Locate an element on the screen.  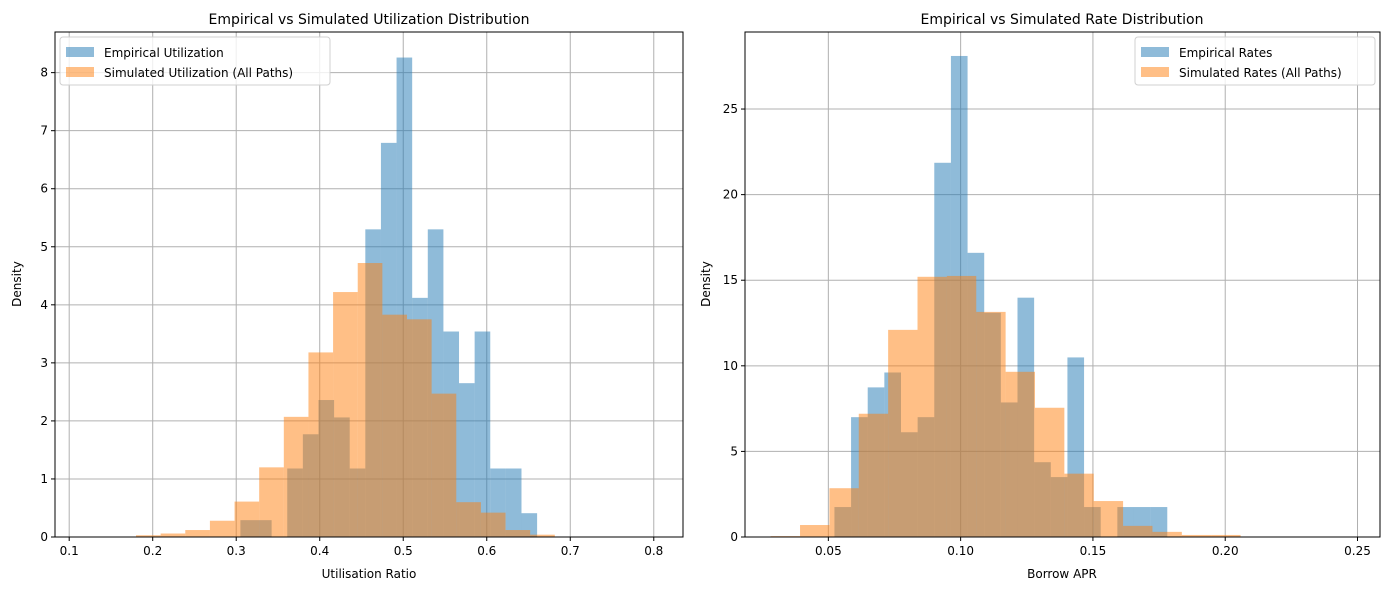
x-tick-label: 0.05 is located at coordinates (828, 551).